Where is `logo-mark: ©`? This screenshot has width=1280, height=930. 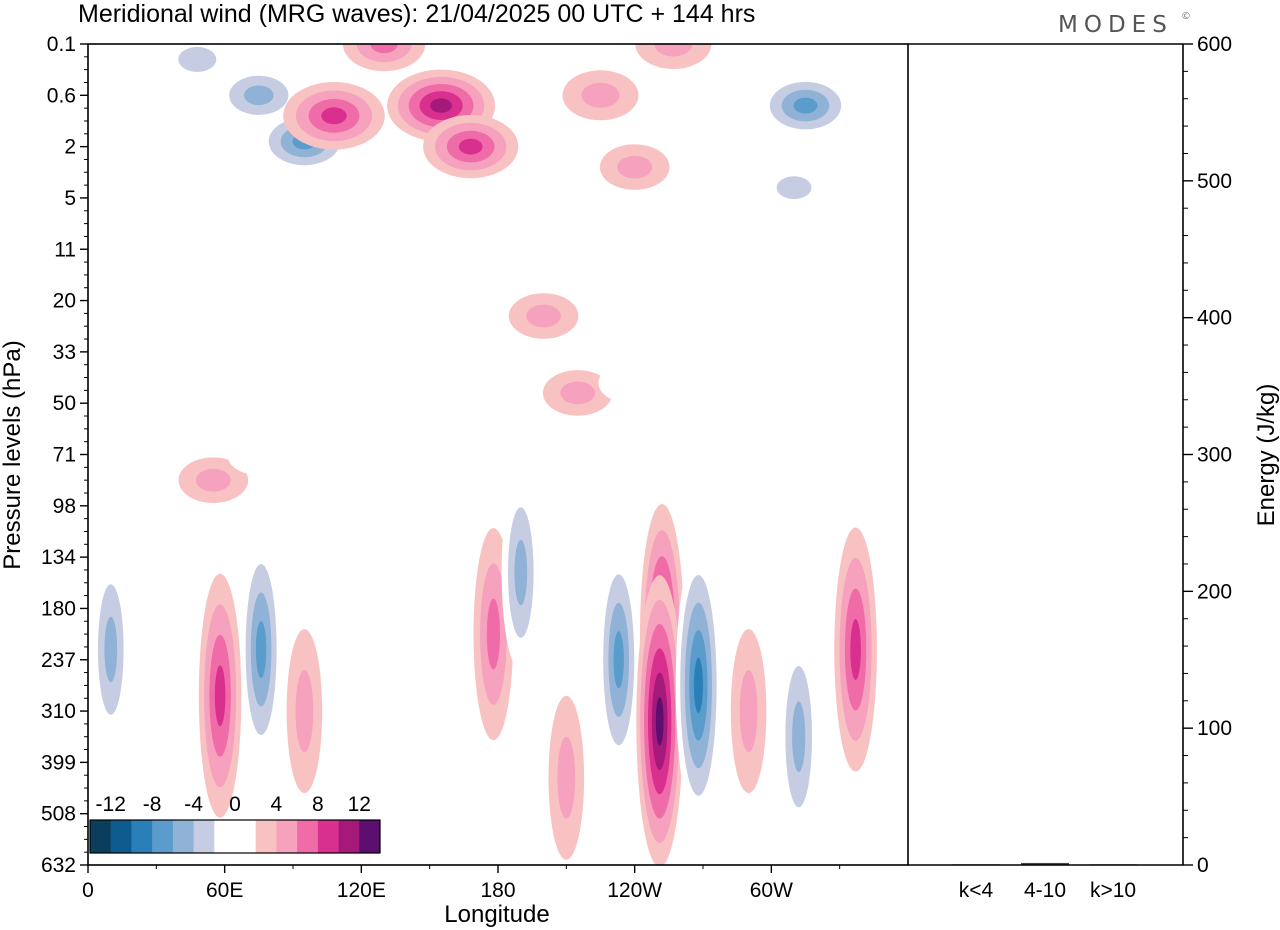 logo-mark: © is located at coordinates (1186, 16).